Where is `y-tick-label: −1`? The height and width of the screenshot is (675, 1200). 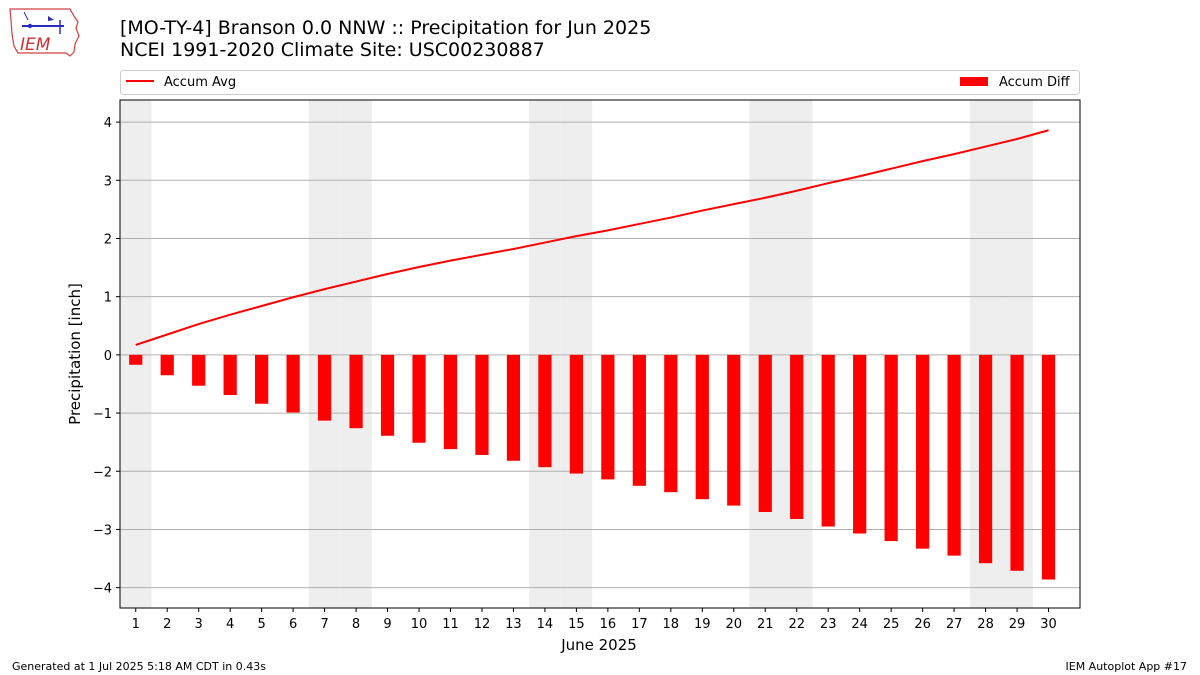
y-tick-label: −1 is located at coordinates (102, 414).